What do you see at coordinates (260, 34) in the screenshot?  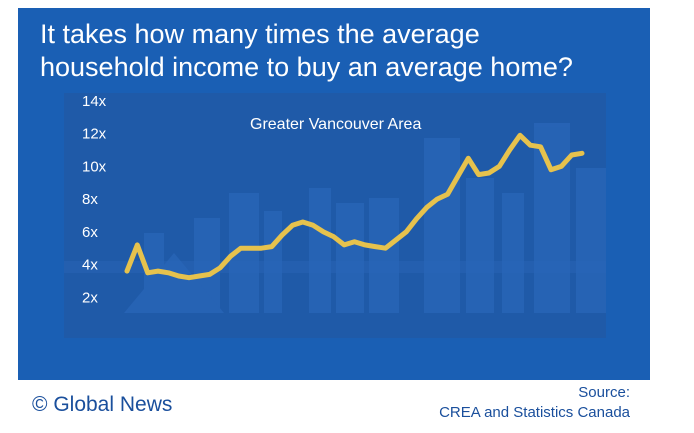 I see `chart-title-line-1: It takes how many times the average` at bounding box center [260, 34].